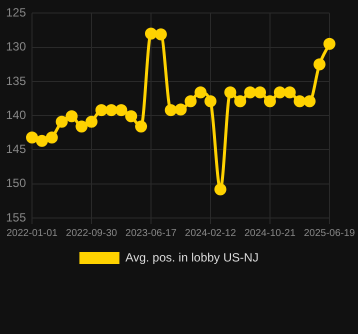 This screenshot has width=358, height=334. I want to click on x-tick-label: 2022-01-01, so click(32, 233).